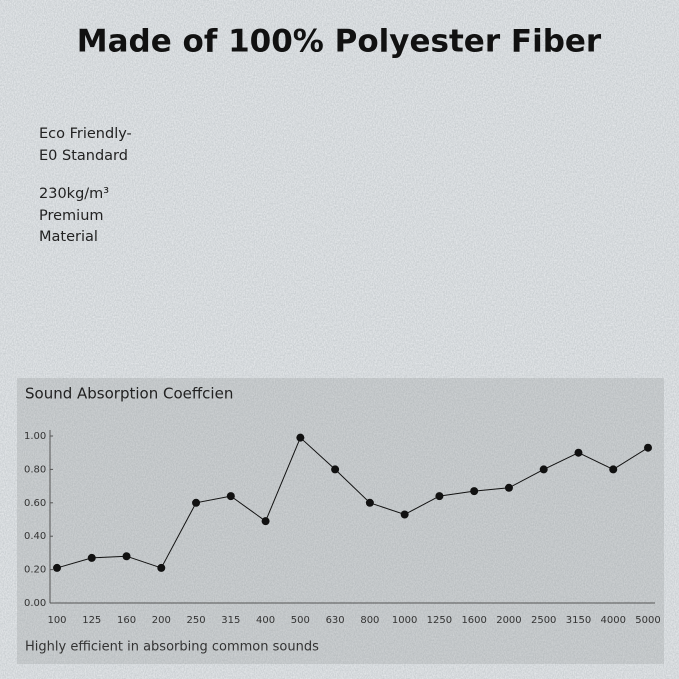  I want to click on y-tick-label: 0.60, so click(35, 503).